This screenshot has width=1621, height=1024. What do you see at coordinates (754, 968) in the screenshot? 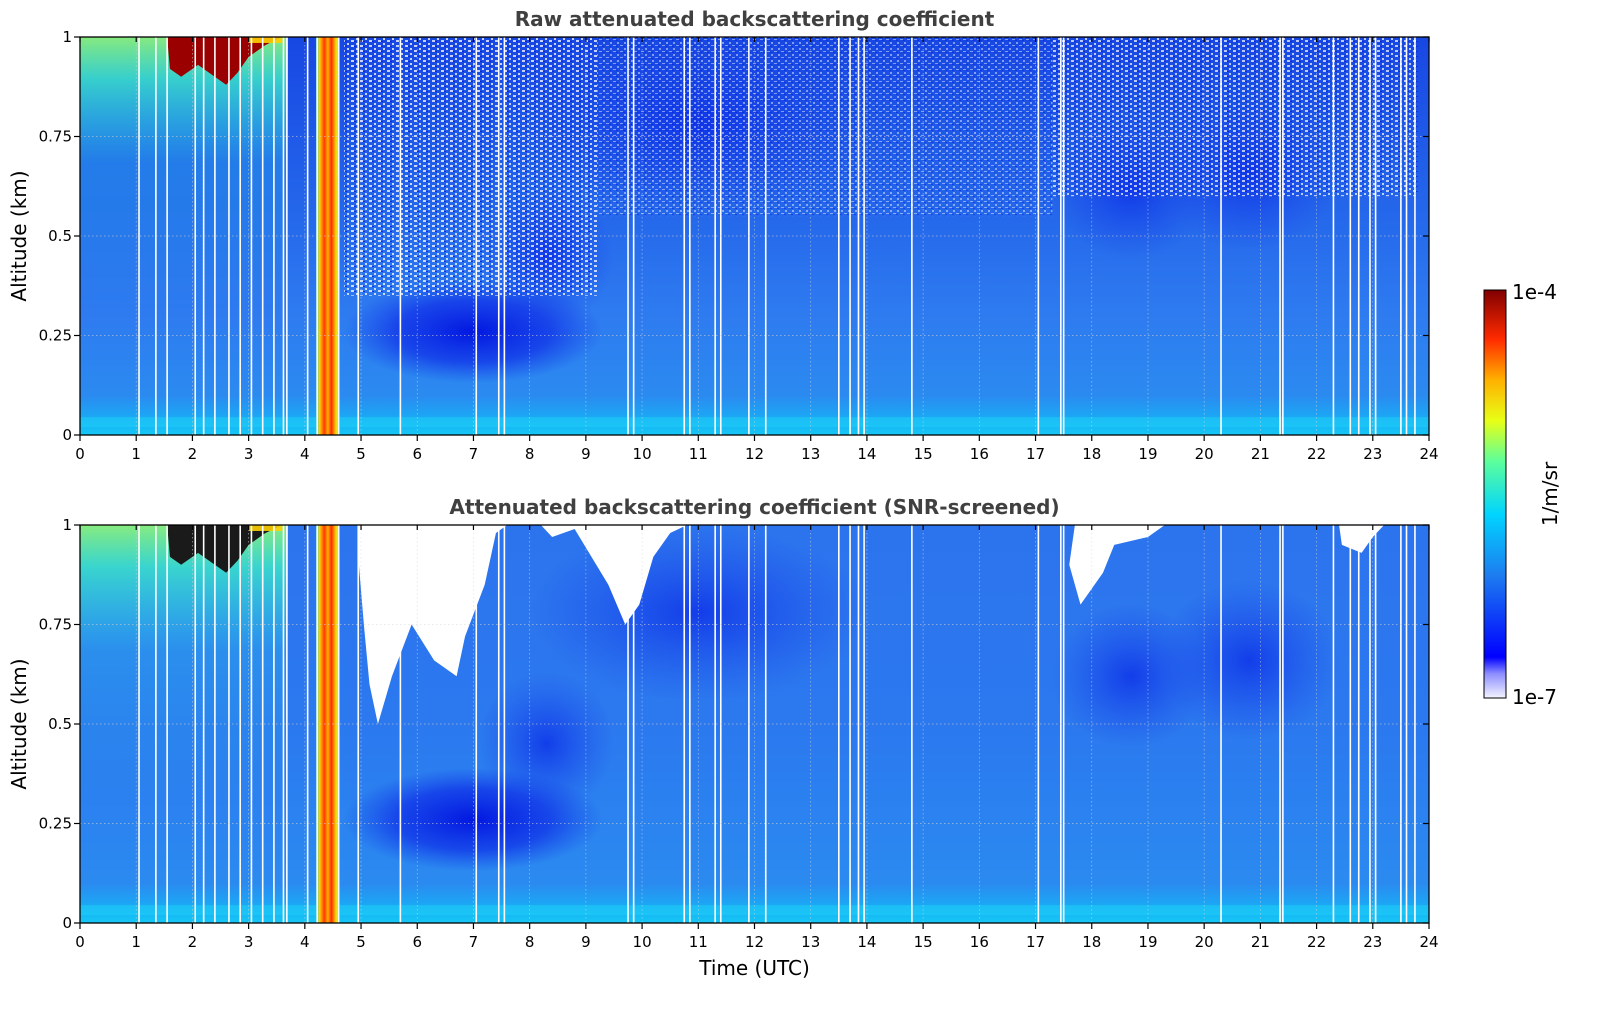
I see `x-axis-label: Time (UTC)` at bounding box center [754, 968].